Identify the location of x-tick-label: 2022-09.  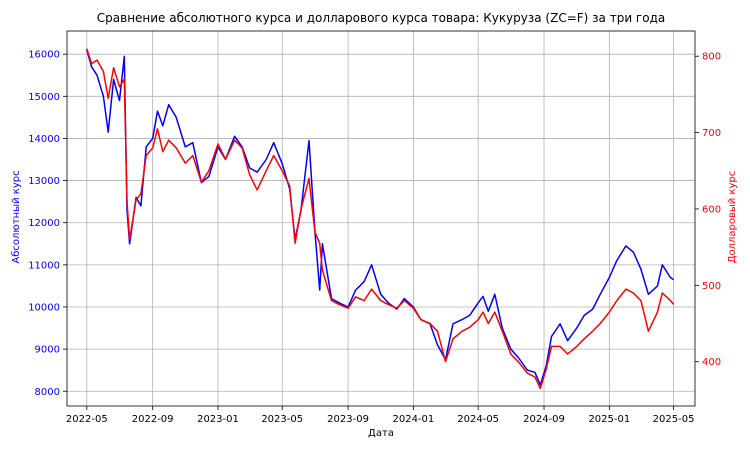
(153, 419).